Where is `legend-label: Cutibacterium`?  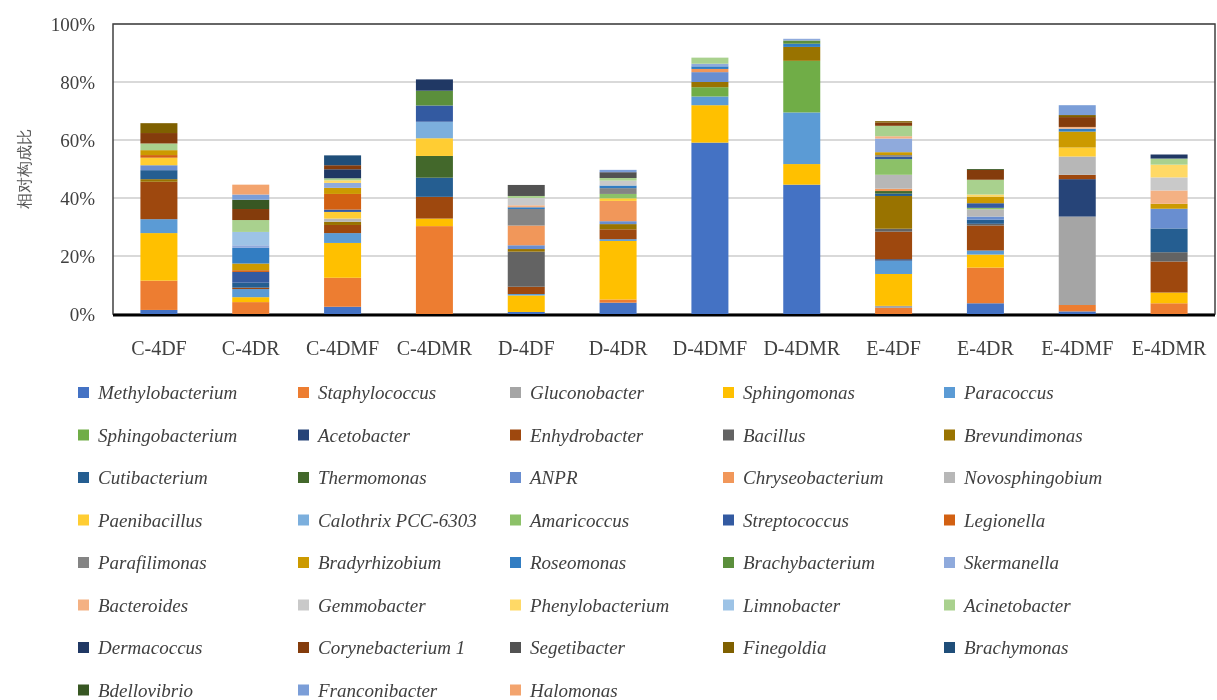 legend-label: Cutibacterium is located at coordinates (153, 477).